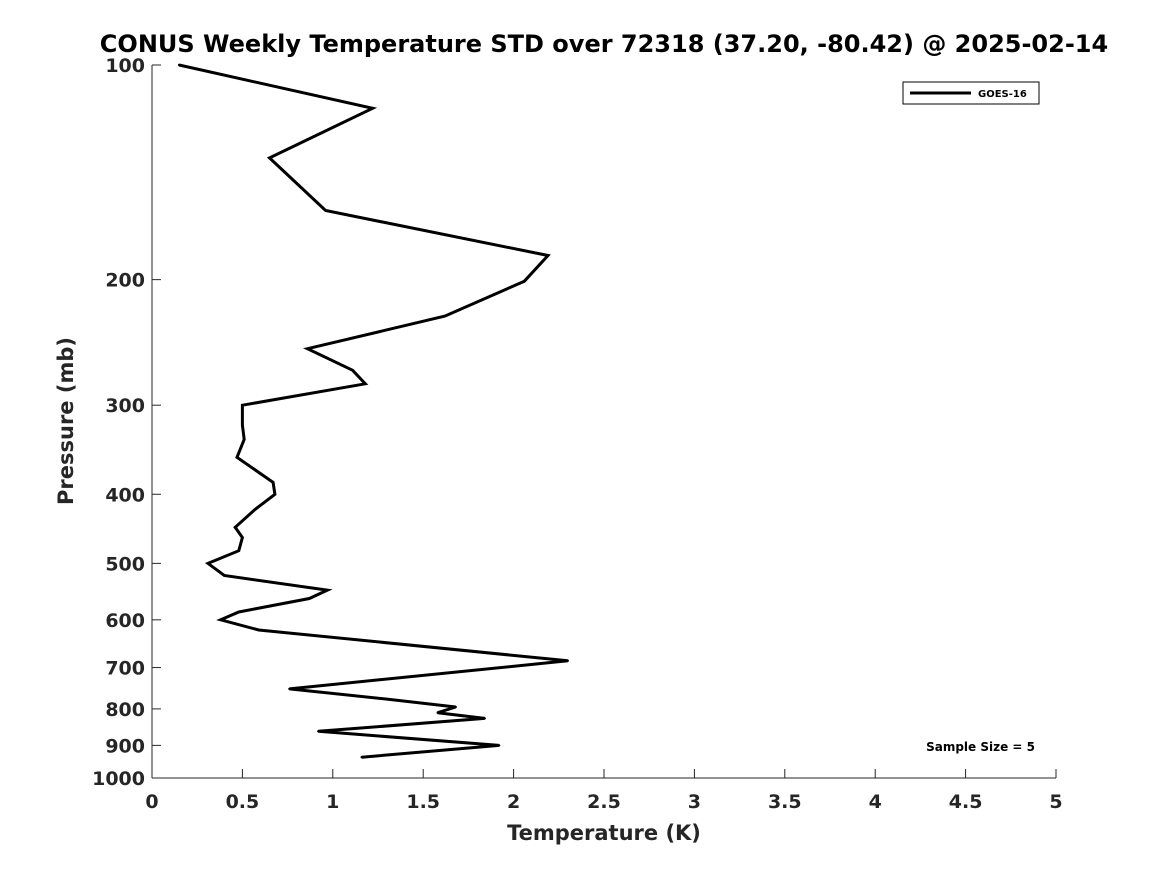 The height and width of the screenshot is (875, 1167). What do you see at coordinates (125, 66) in the screenshot?
I see `y-tick-label: 100` at bounding box center [125, 66].